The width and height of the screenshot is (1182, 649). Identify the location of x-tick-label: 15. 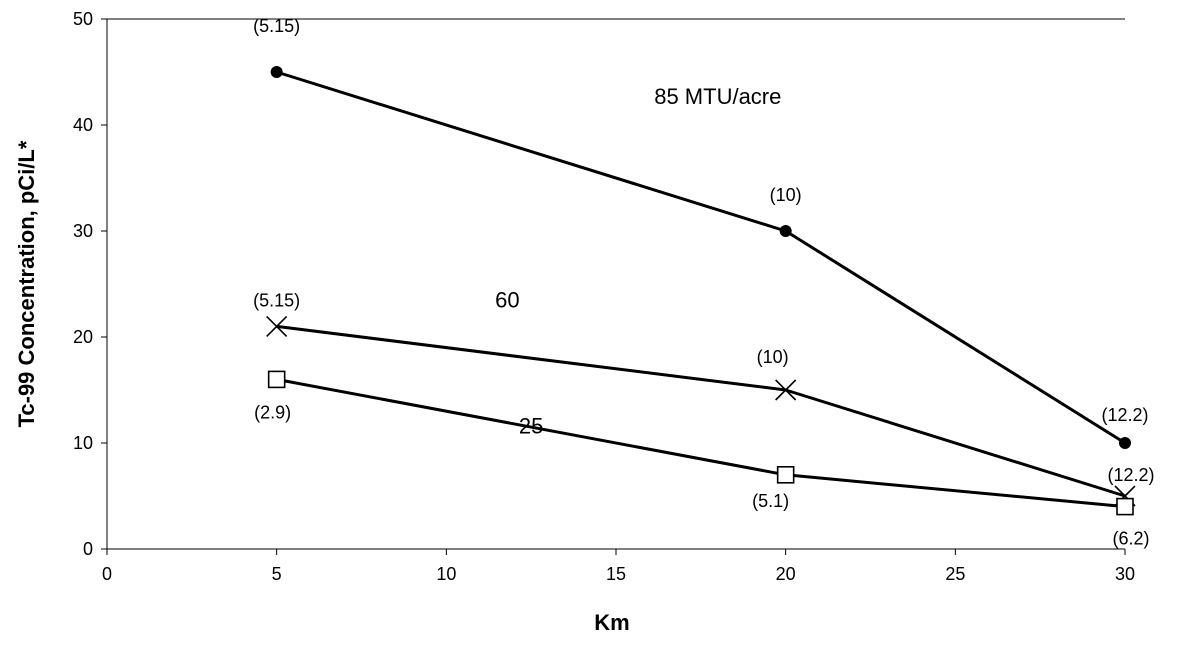
(616, 574).